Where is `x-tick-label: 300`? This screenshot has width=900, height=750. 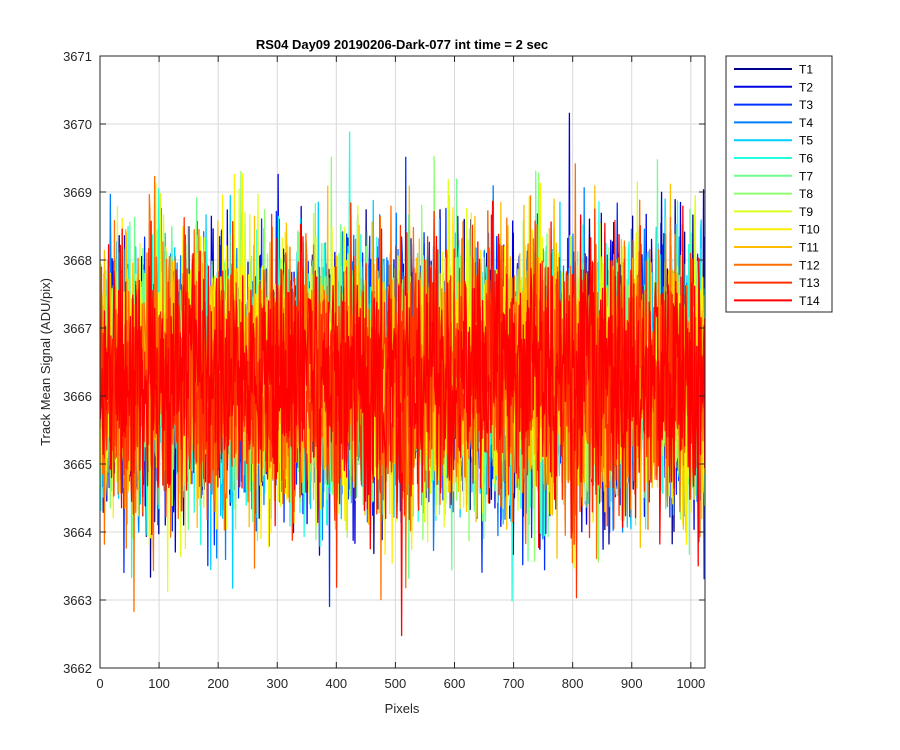
x-tick-label: 300 is located at coordinates (277, 683).